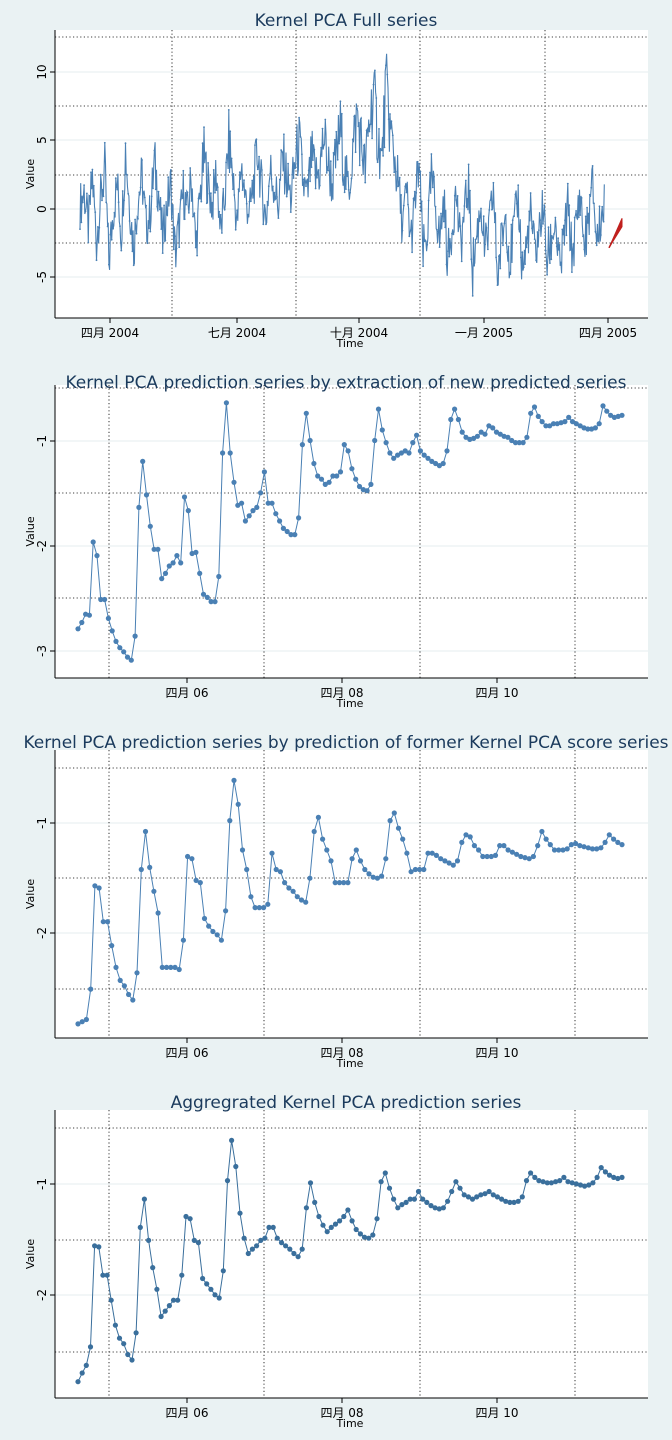 This screenshot has width=672, height=1440. I want to click on x-tick-label: 四月 2005, so click(608, 333).